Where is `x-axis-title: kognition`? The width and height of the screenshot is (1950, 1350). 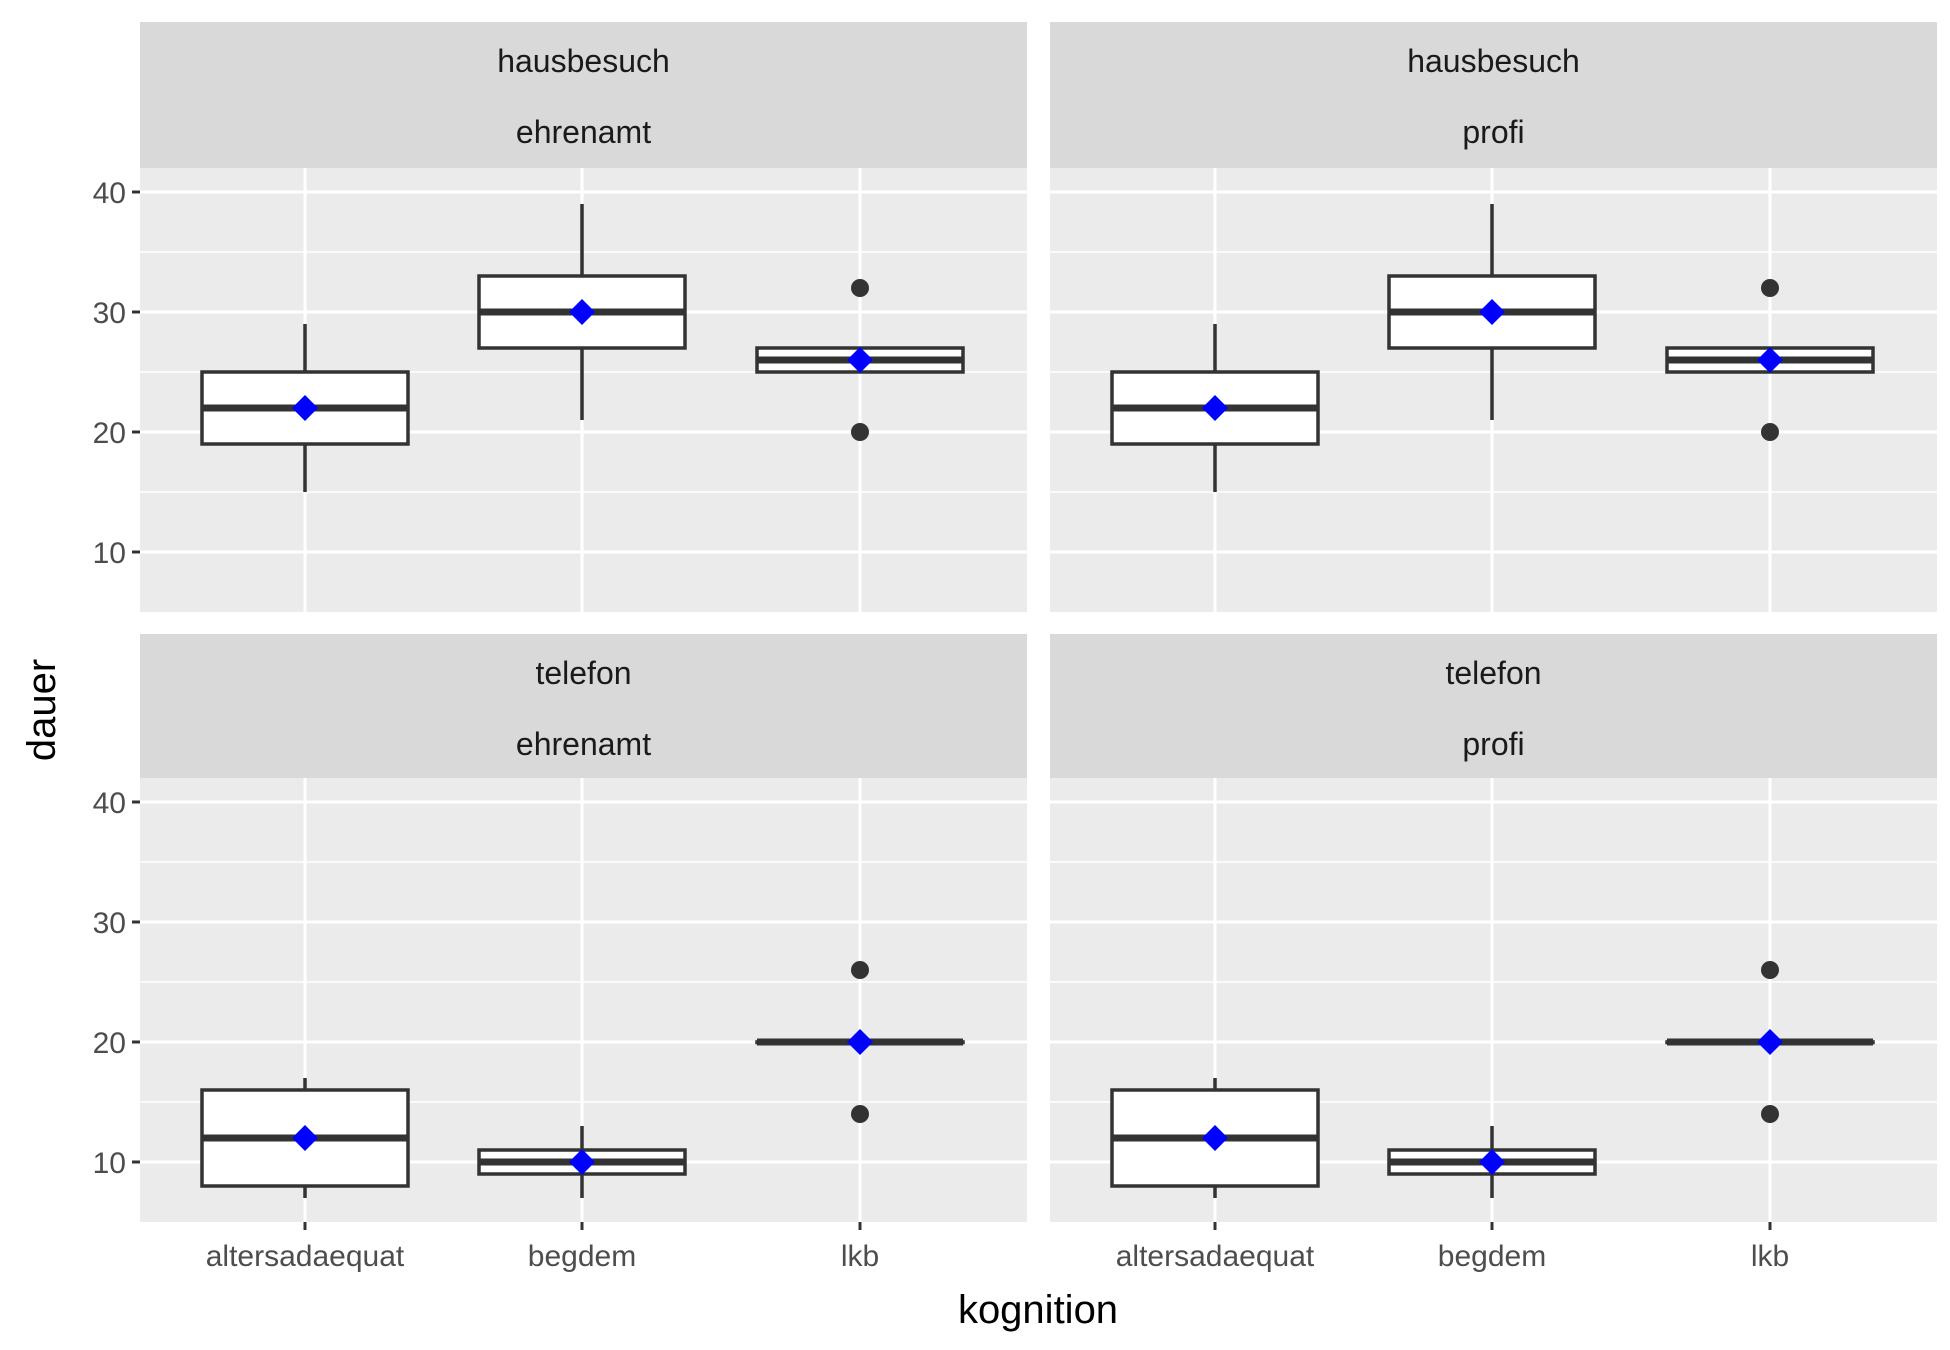
x-axis-title: kognition is located at coordinates (1038, 1310).